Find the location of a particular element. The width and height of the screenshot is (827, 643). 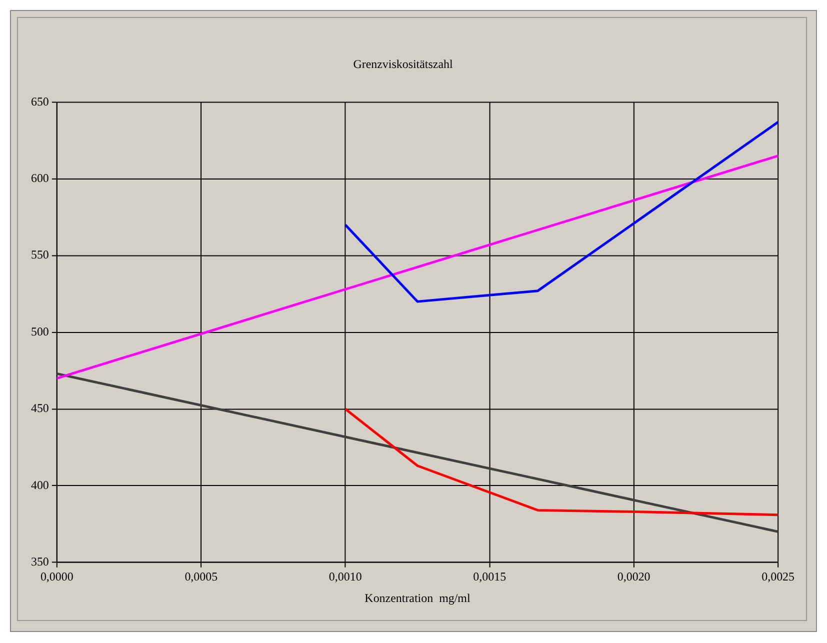

y-tick-label: 650 is located at coordinates (39, 101).